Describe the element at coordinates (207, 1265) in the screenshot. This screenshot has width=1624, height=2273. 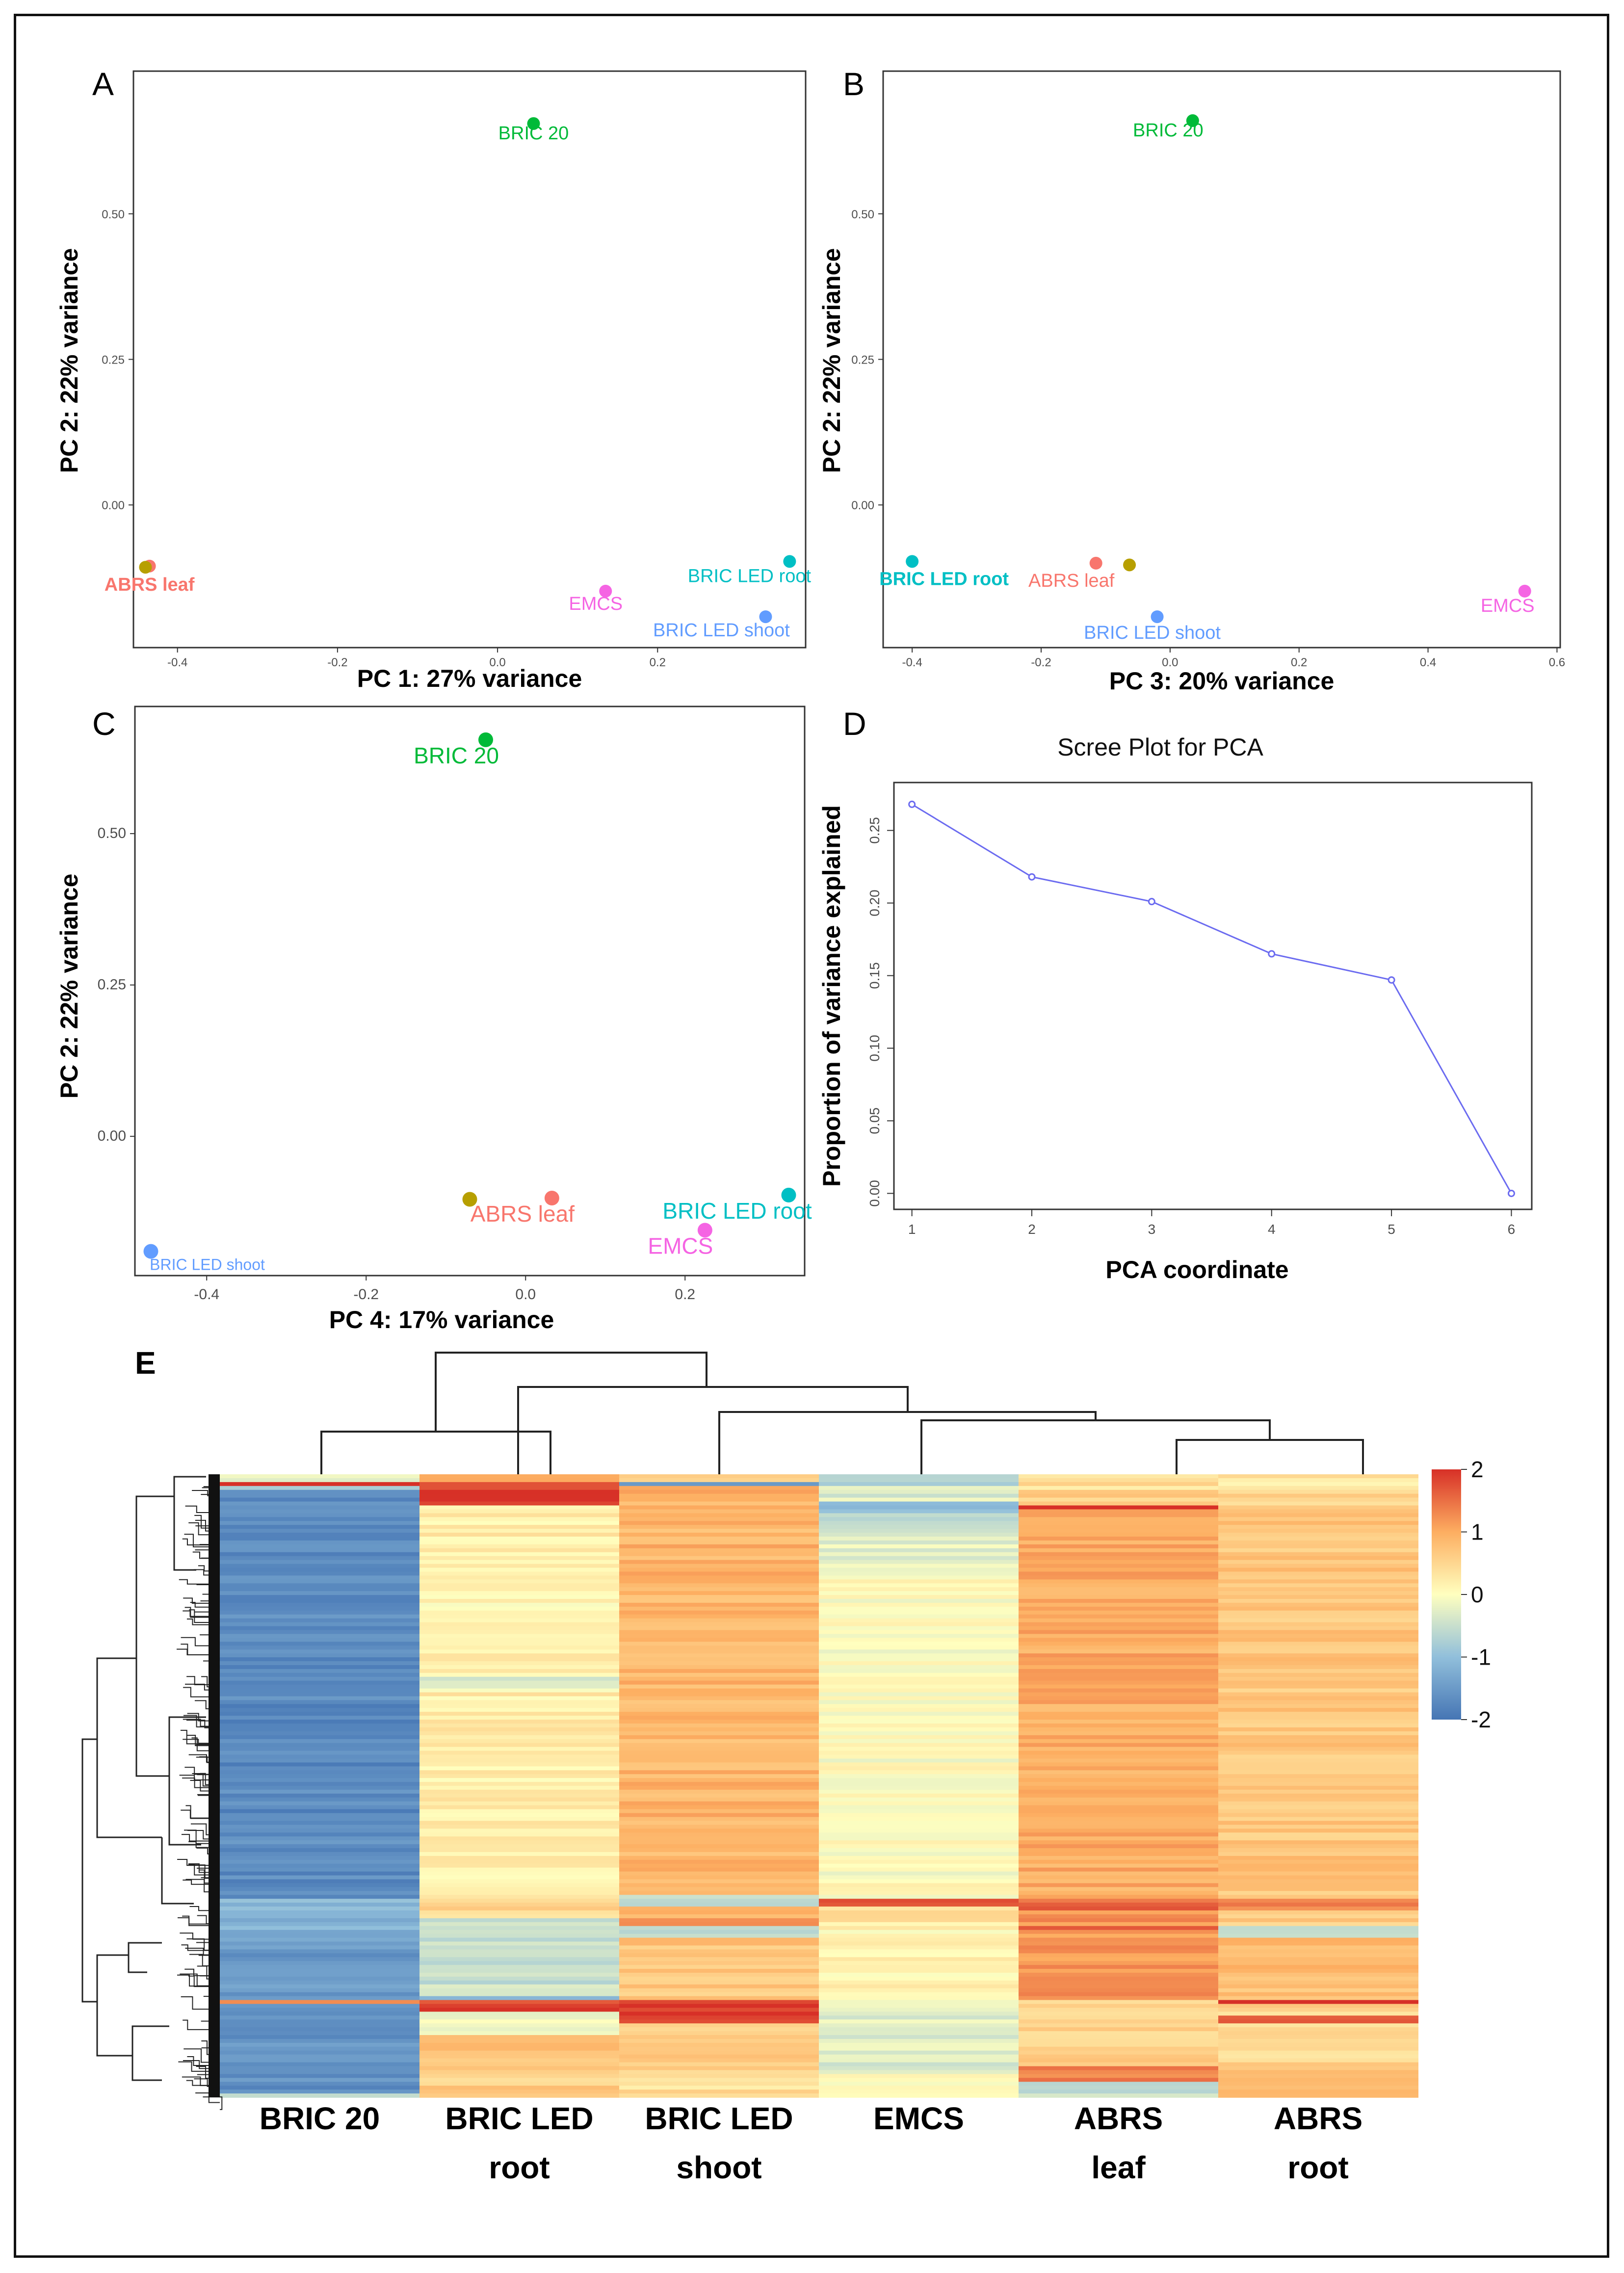
I see `point-label: BRIC LED shoot` at that location.